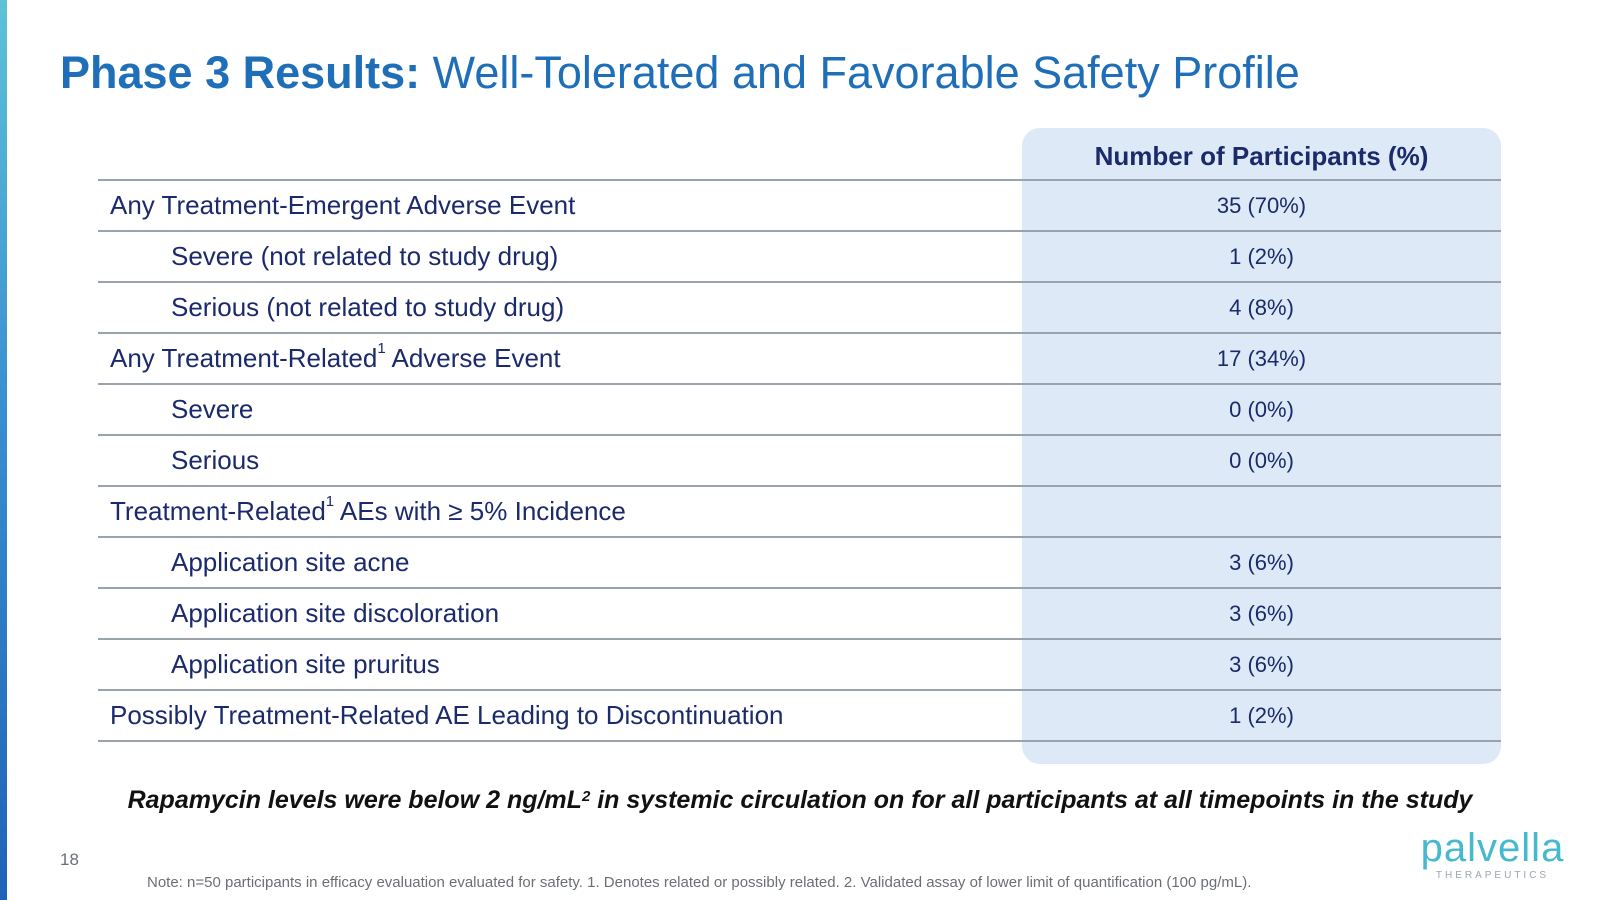  What do you see at coordinates (1261, 511) in the screenshot?
I see `row-value` at bounding box center [1261, 511].